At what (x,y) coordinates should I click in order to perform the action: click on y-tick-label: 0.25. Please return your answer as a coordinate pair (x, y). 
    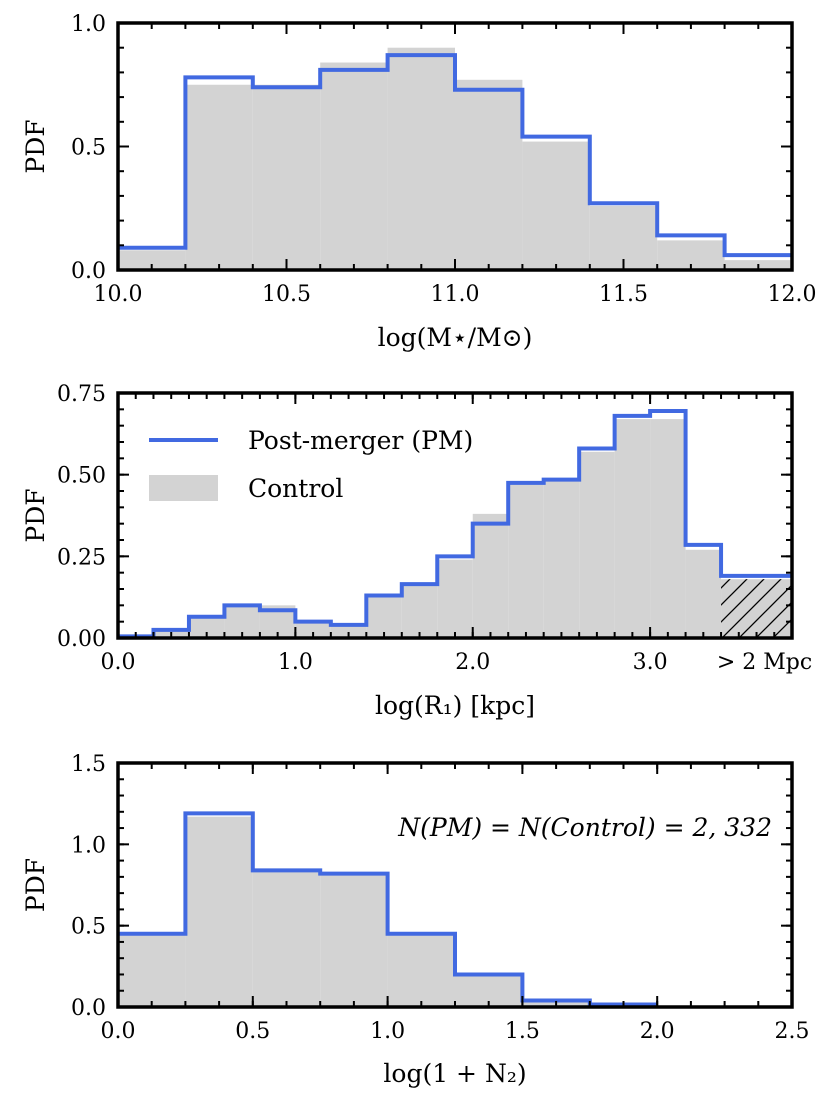
    Looking at the image, I should click on (81, 557).